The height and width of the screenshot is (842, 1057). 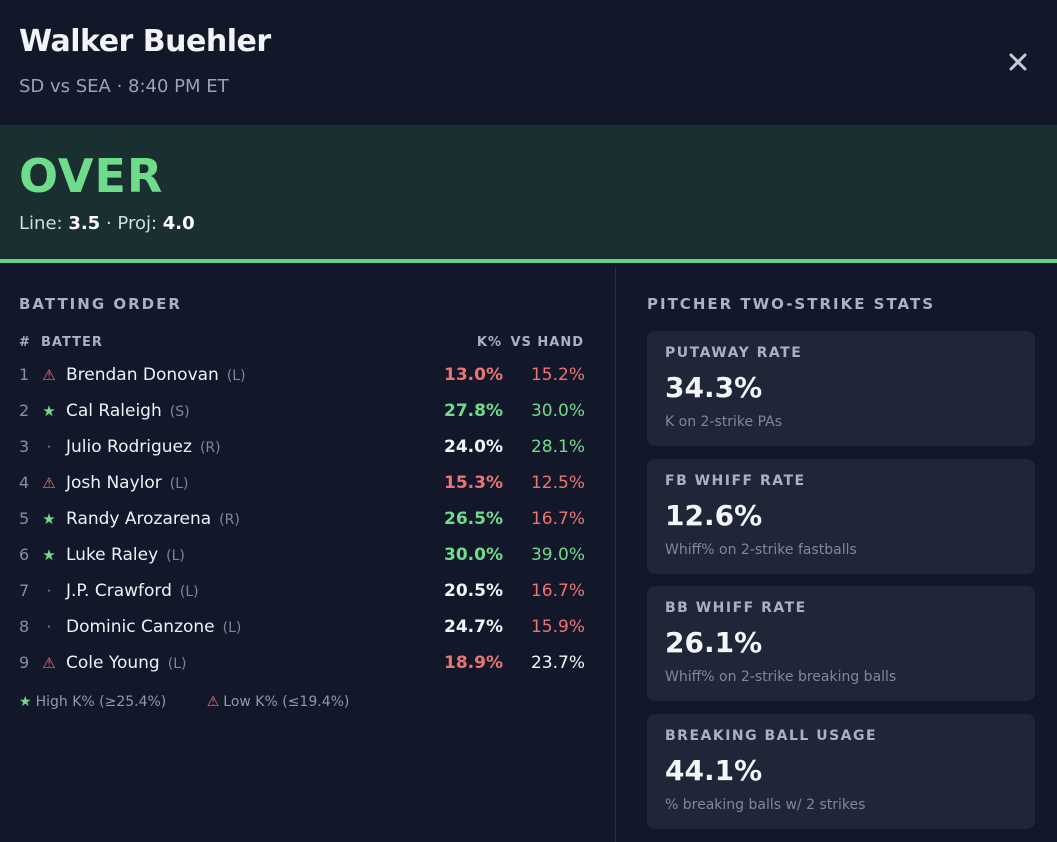 What do you see at coordinates (473, 519) in the screenshot?
I see `k-rate: 26.5%` at bounding box center [473, 519].